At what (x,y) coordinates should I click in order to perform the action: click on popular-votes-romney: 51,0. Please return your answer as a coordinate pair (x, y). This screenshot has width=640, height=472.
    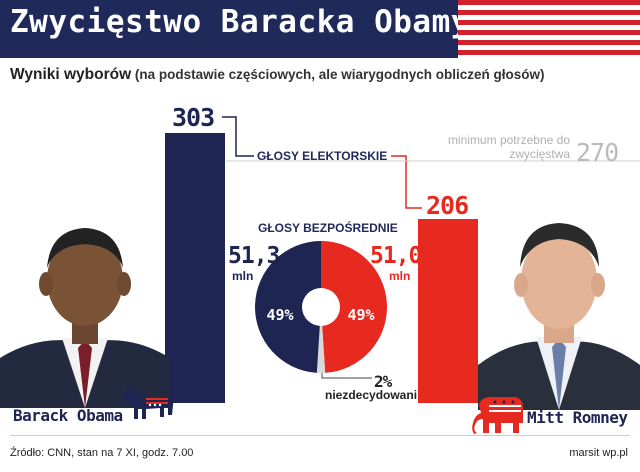
    Looking at the image, I should click on (396, 256).